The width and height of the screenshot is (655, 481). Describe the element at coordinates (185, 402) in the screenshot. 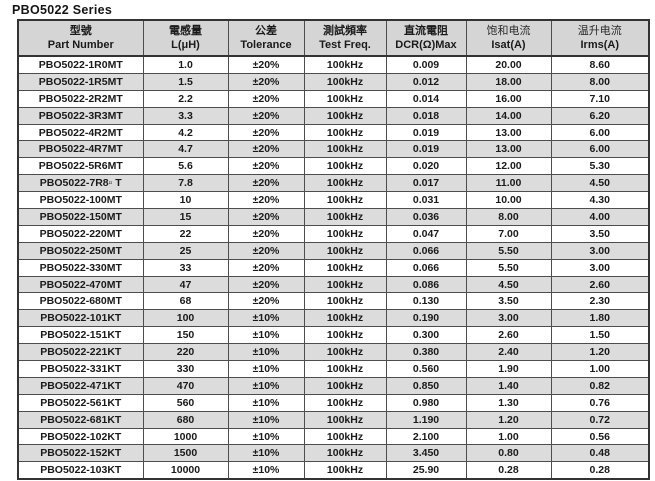

I see `inductance-cell: 560` at that location.